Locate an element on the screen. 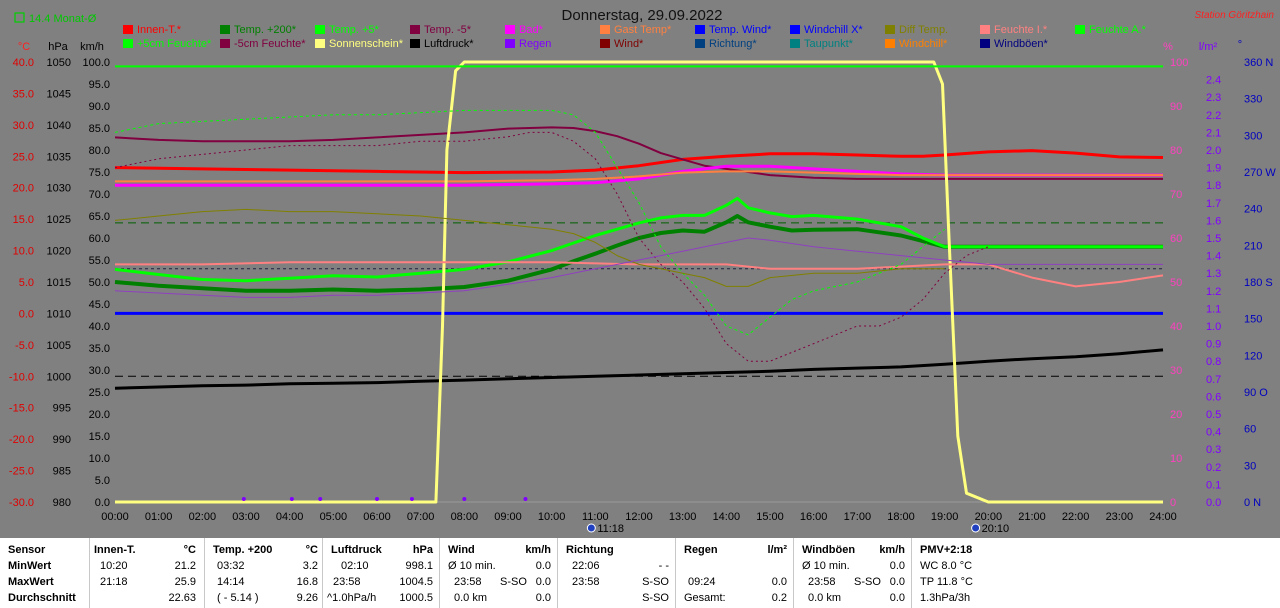  stats-regen-title: Regen is located at coordinates (701, 550).